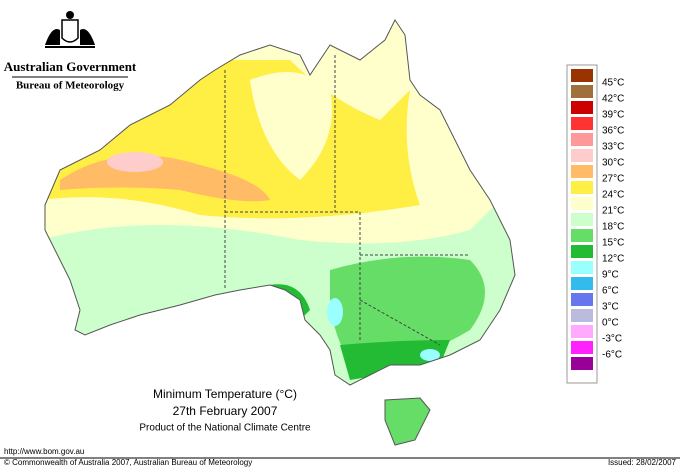 Image resolution: width=680 pixels, height=467 pixels. What do you see at coordinates (613, 227) in the screenshot?
I see `legend-label: 18°C` at bounding box center [613, 227].